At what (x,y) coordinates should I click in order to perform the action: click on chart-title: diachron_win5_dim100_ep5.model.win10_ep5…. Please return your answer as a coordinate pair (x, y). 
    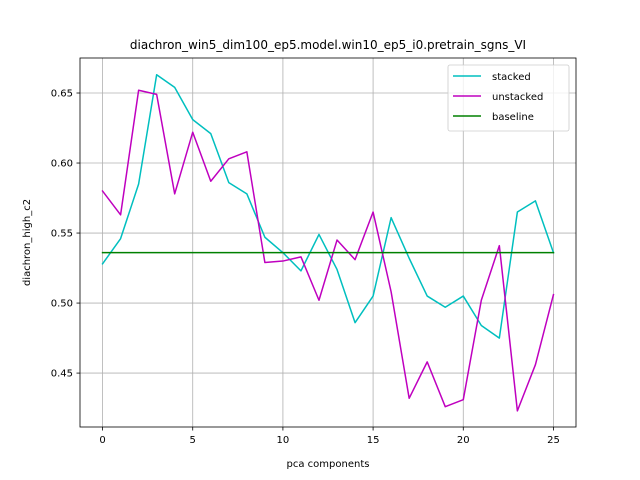
    Looking at the image, I should click on (328, 45).